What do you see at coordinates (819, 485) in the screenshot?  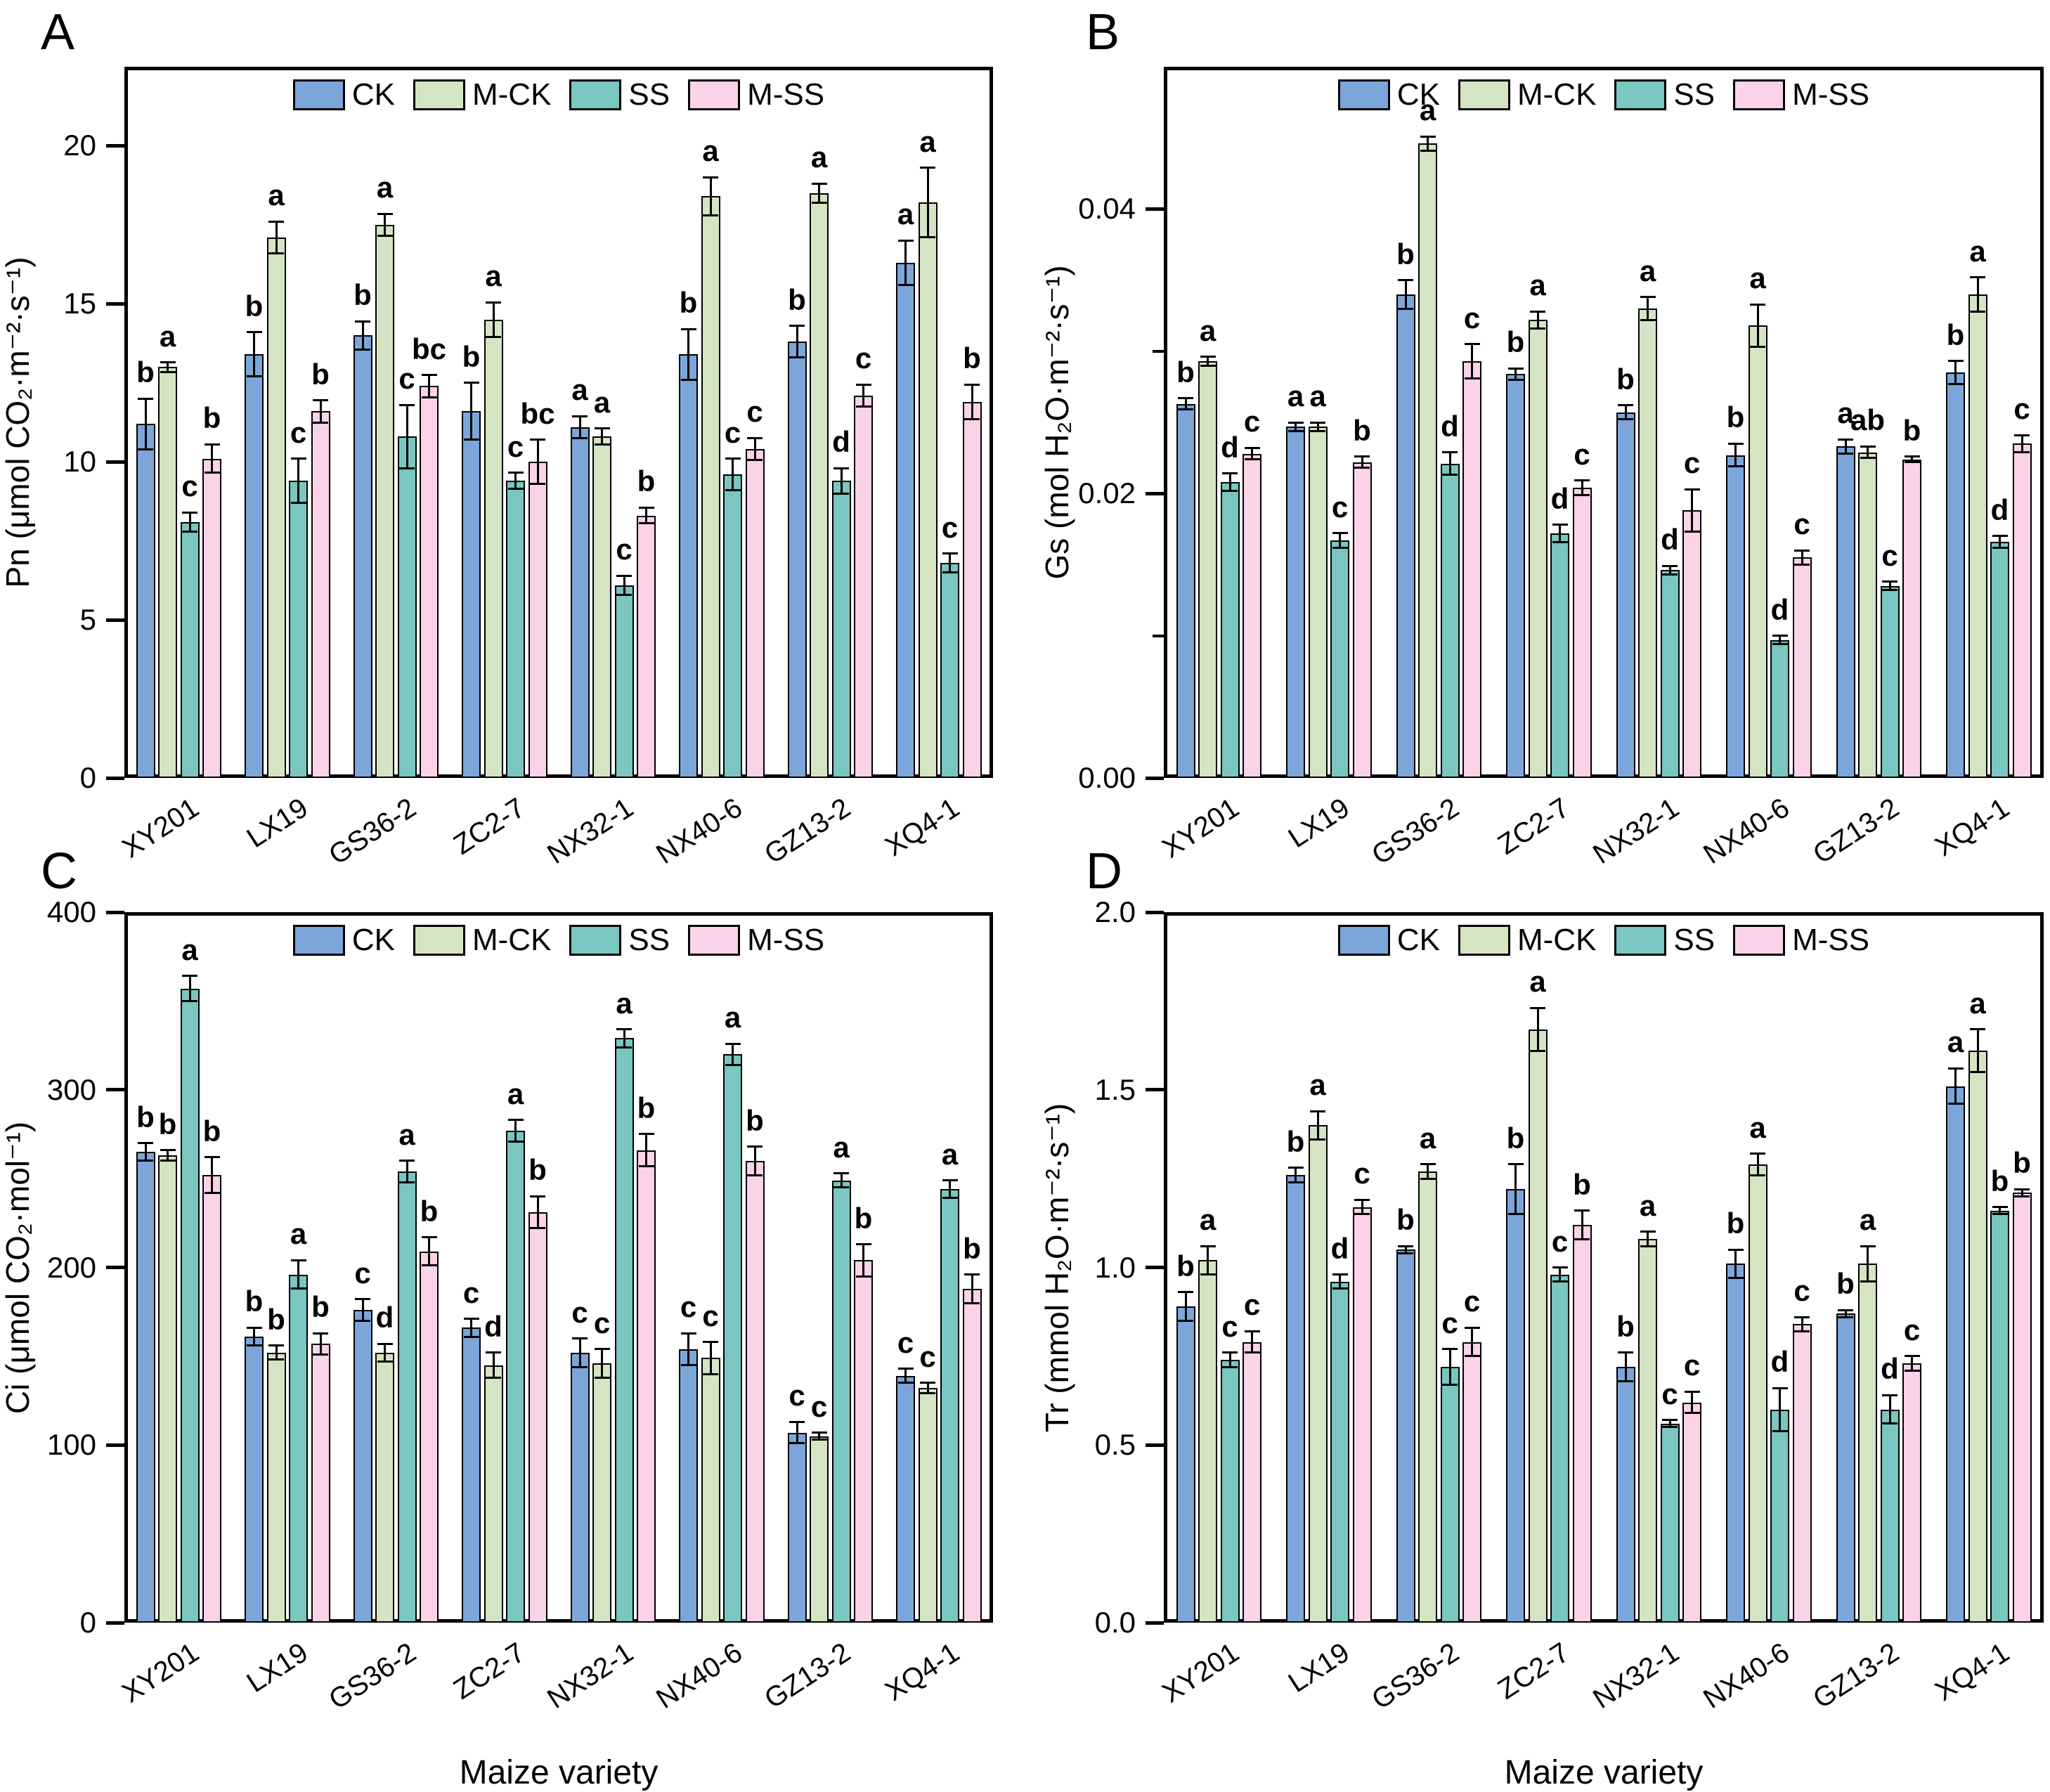 I see `bar-A-GZ13-2-M-CK` at bounding box center [819, 485].